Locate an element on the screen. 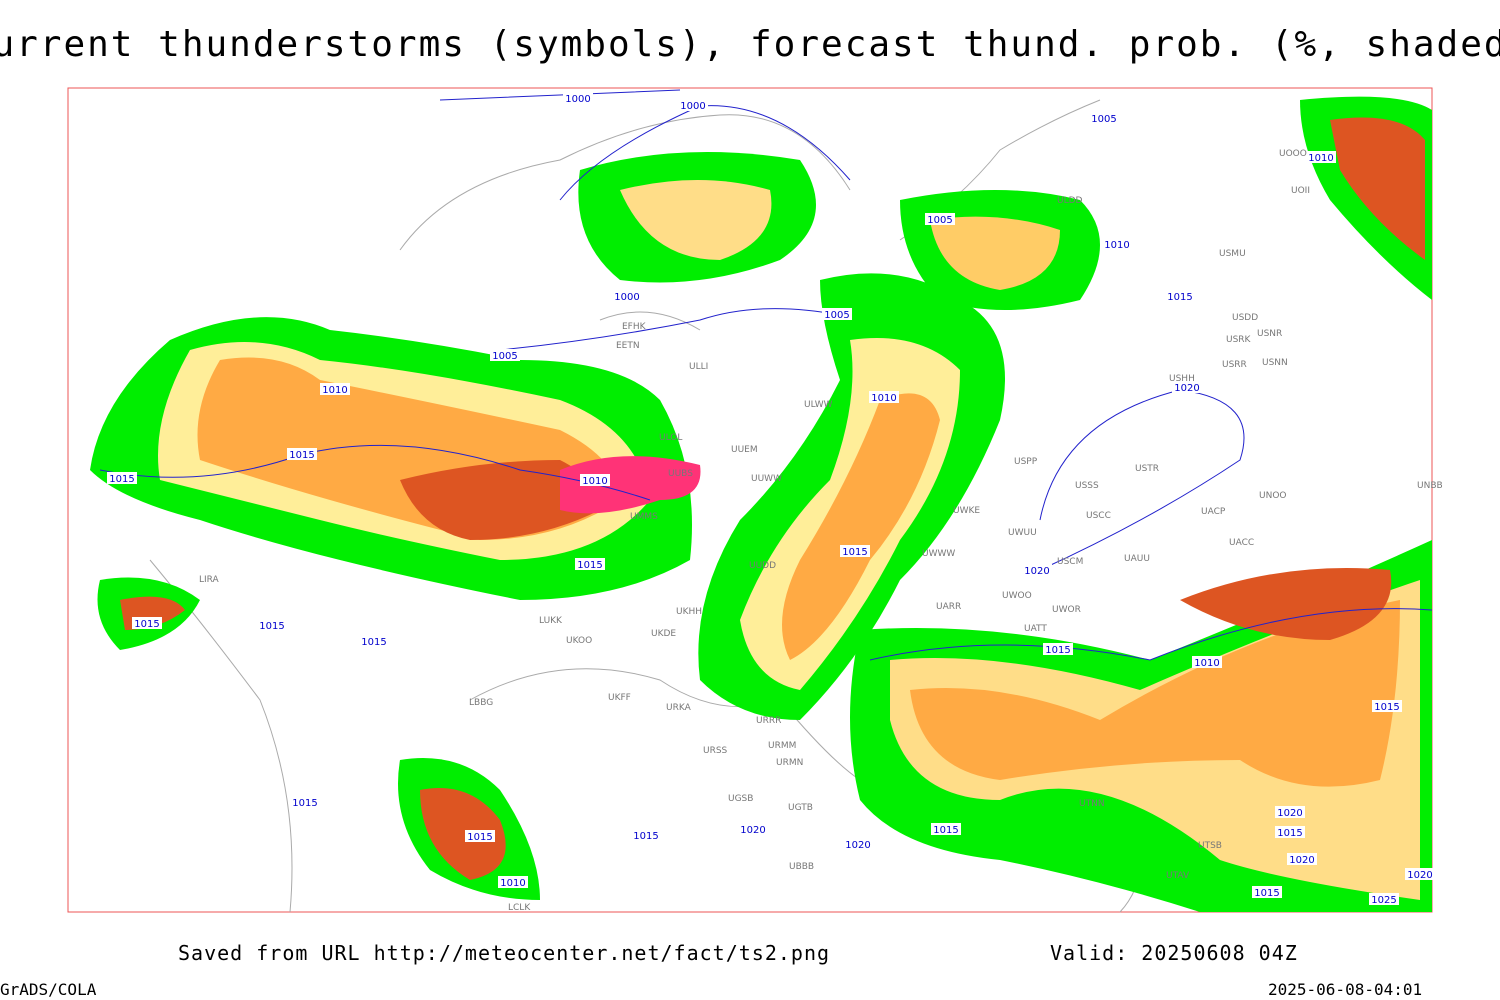 Image resolution: width=1500 pixels, height=1000 pixels. station-label: UUEM is located at coordinates (744, 450).